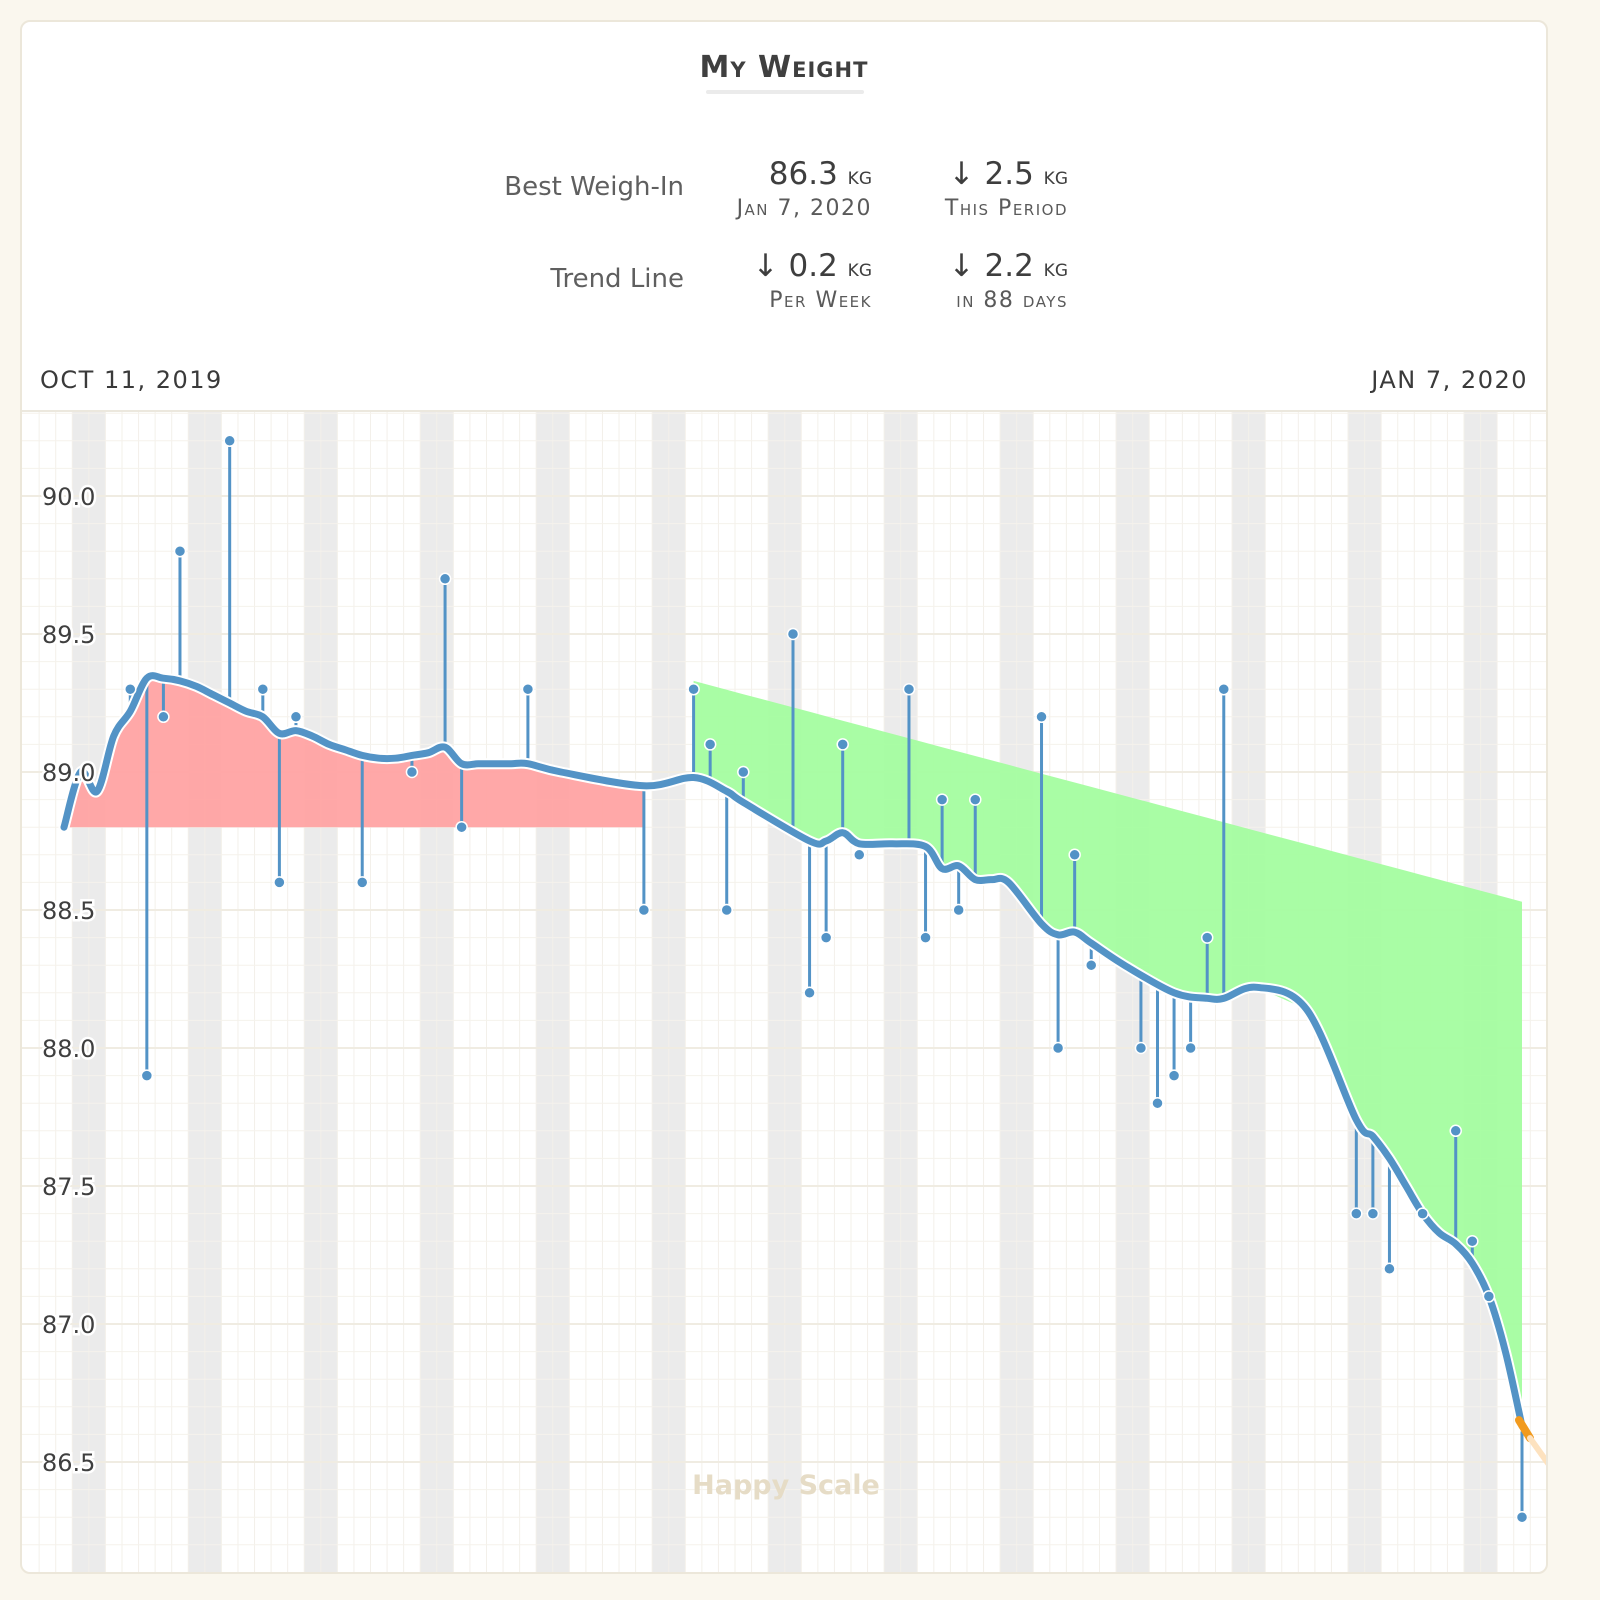  What do you see at coordinates (1536, 1450) in the screenshot?
I see `trend-projection` at bounding box center [1536, 1450].